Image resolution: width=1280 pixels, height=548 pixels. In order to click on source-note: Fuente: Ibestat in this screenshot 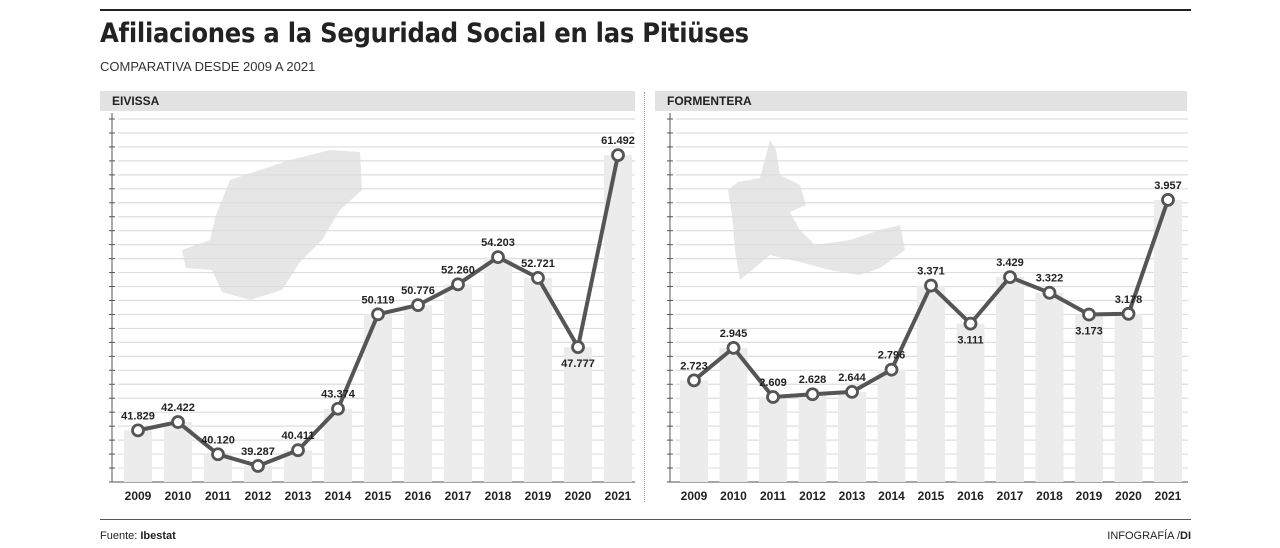, I will do `click(138, 536)`.